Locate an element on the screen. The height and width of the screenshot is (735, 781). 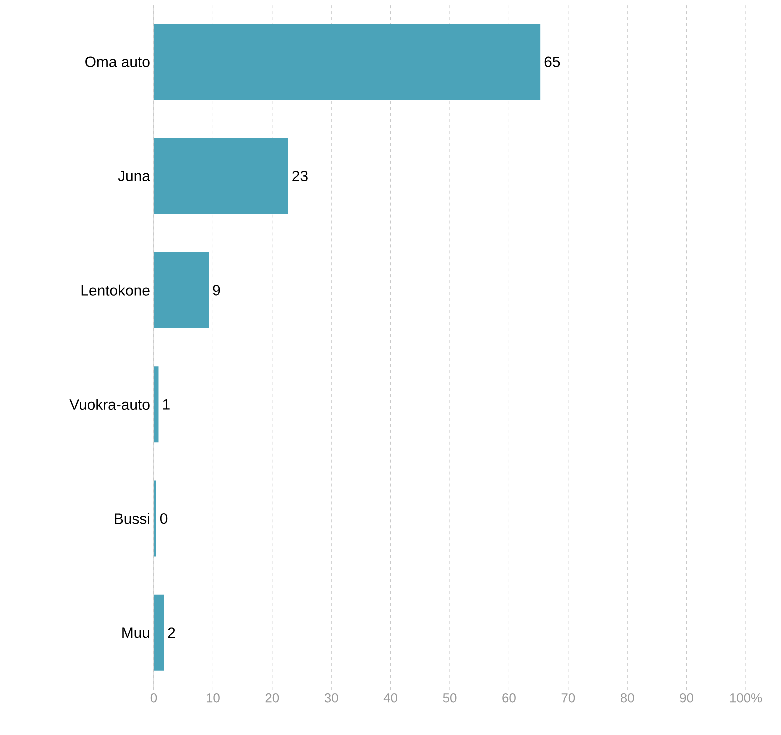
x-tick-label: 10 is located at coordinates (213, 698).